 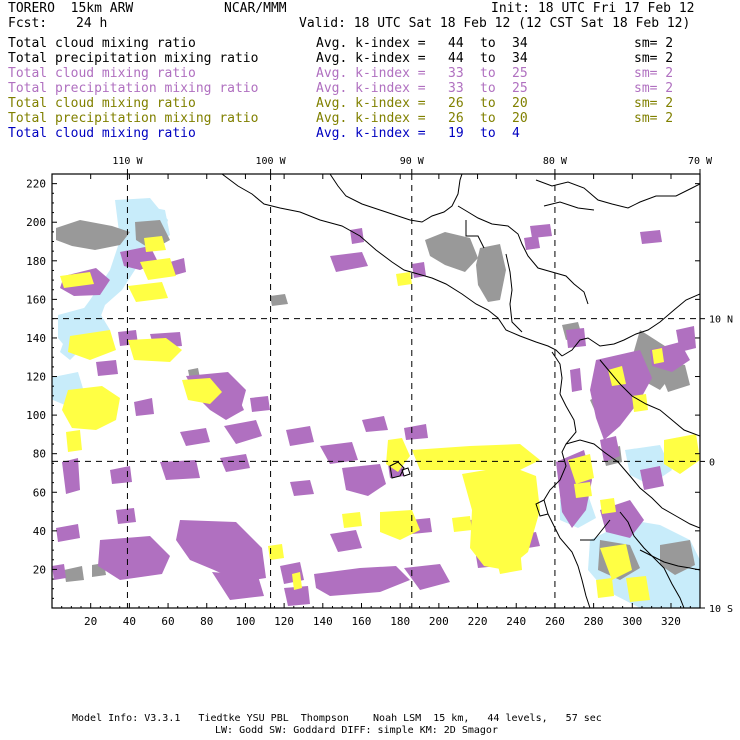 What do you see at coordinates (36, 261) in the screenshot?
I see `y-tick-label: 180` at bounding box center [36, 261].